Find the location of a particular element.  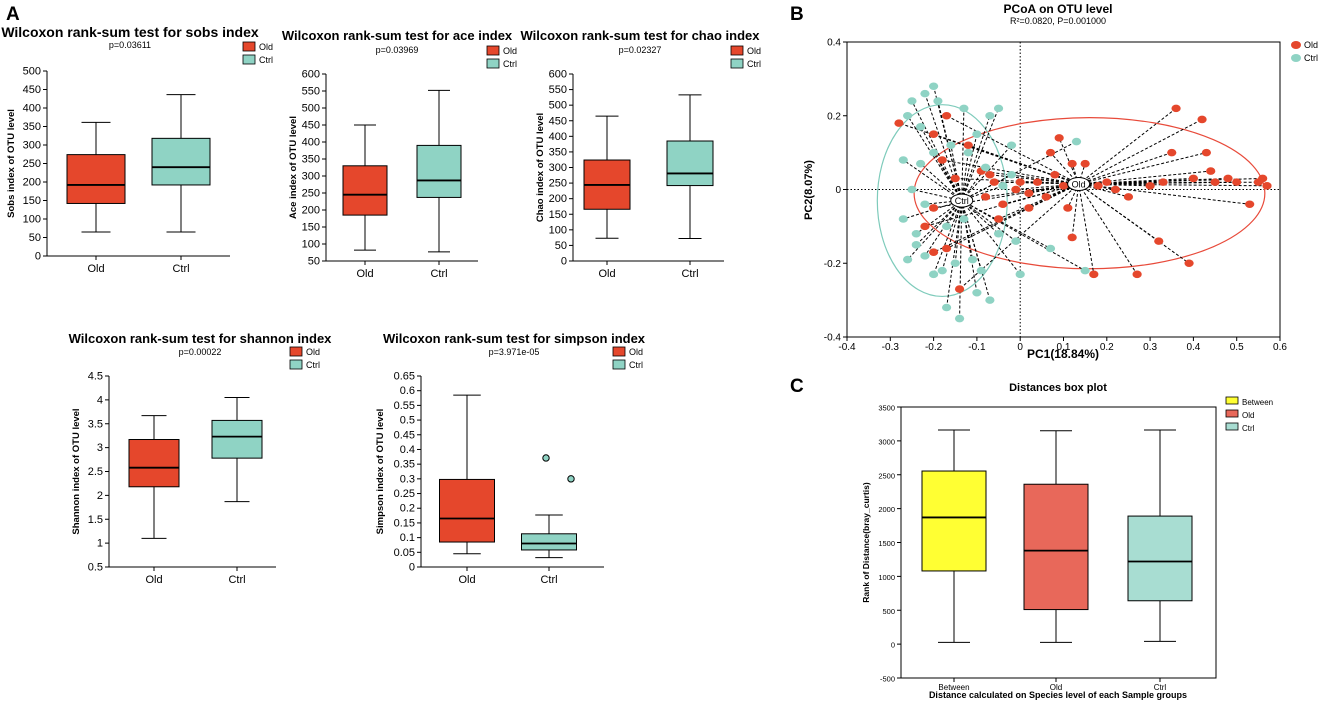

x-tick-label: -0.4 is located at coordinates (847, 347).